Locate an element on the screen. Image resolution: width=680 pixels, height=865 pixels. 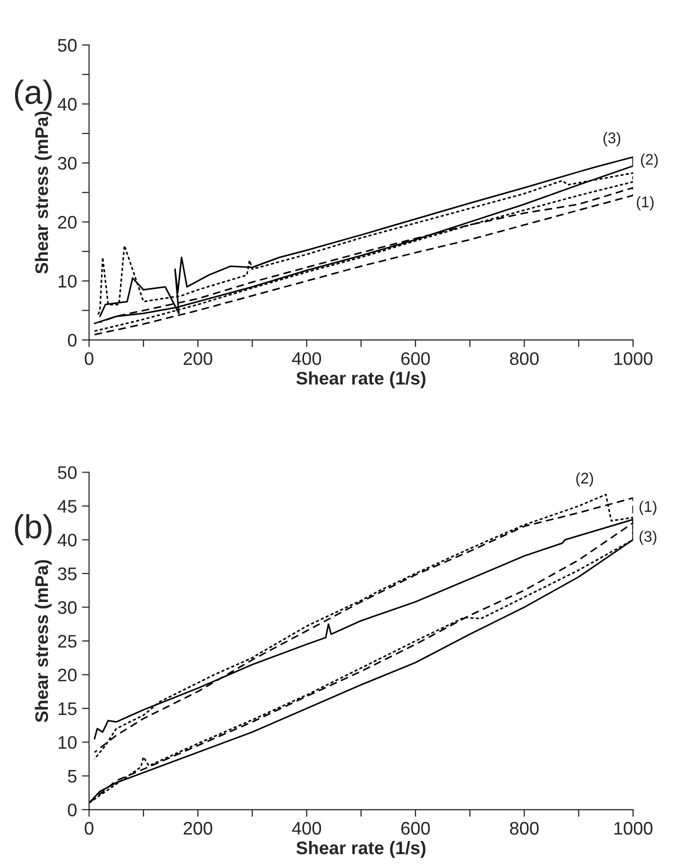
y-tick-label: 25 is located at coordinates (67, 641).